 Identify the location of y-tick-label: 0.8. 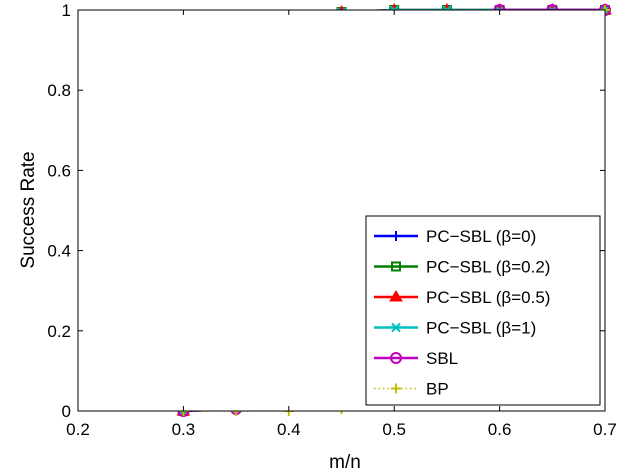
(59, 90).